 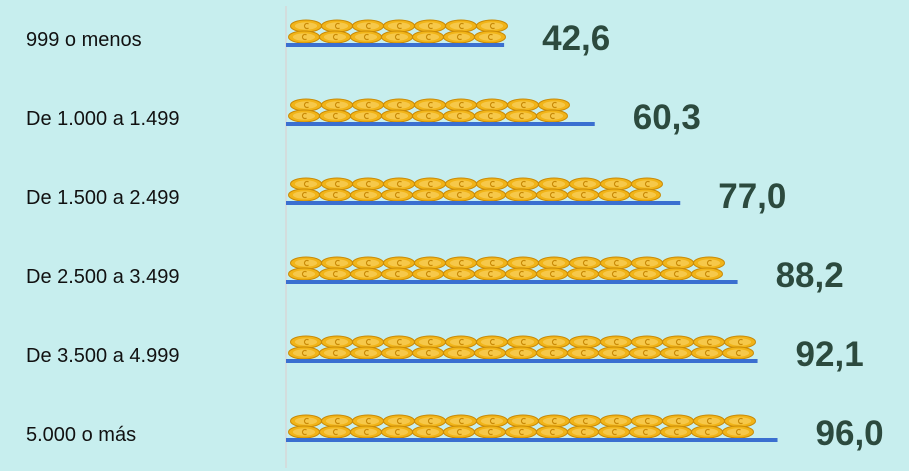 What do you see at coordinates (752, 196) in the screenshot?
I see `value-label: 77,0` at bounding box center [752, 196].